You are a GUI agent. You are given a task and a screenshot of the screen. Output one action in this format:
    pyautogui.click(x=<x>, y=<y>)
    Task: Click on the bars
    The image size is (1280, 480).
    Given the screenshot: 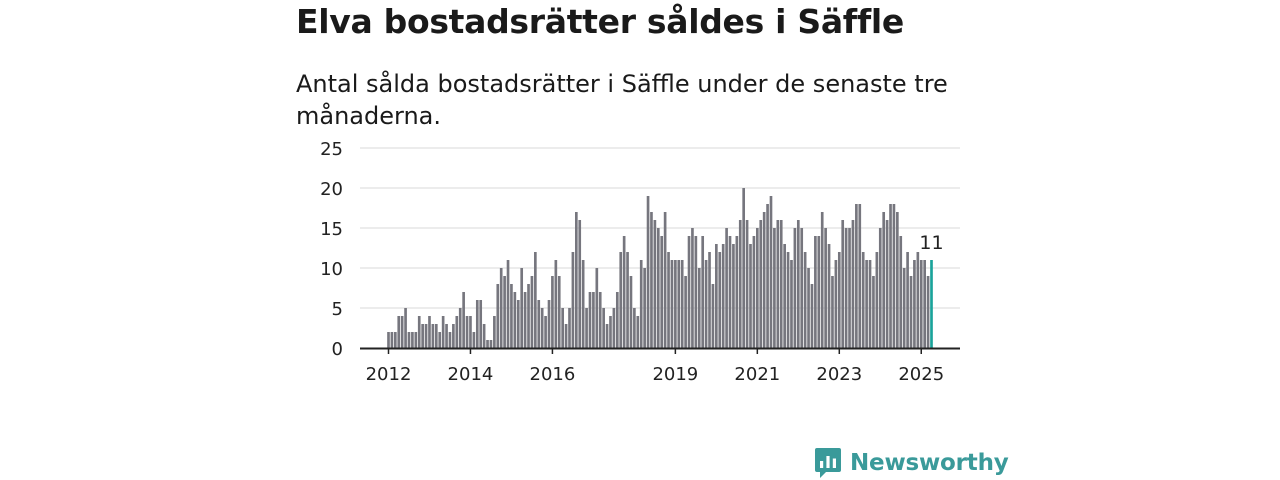 What is the action you would take?
    pyautogui.click(x=660, y=268)
    